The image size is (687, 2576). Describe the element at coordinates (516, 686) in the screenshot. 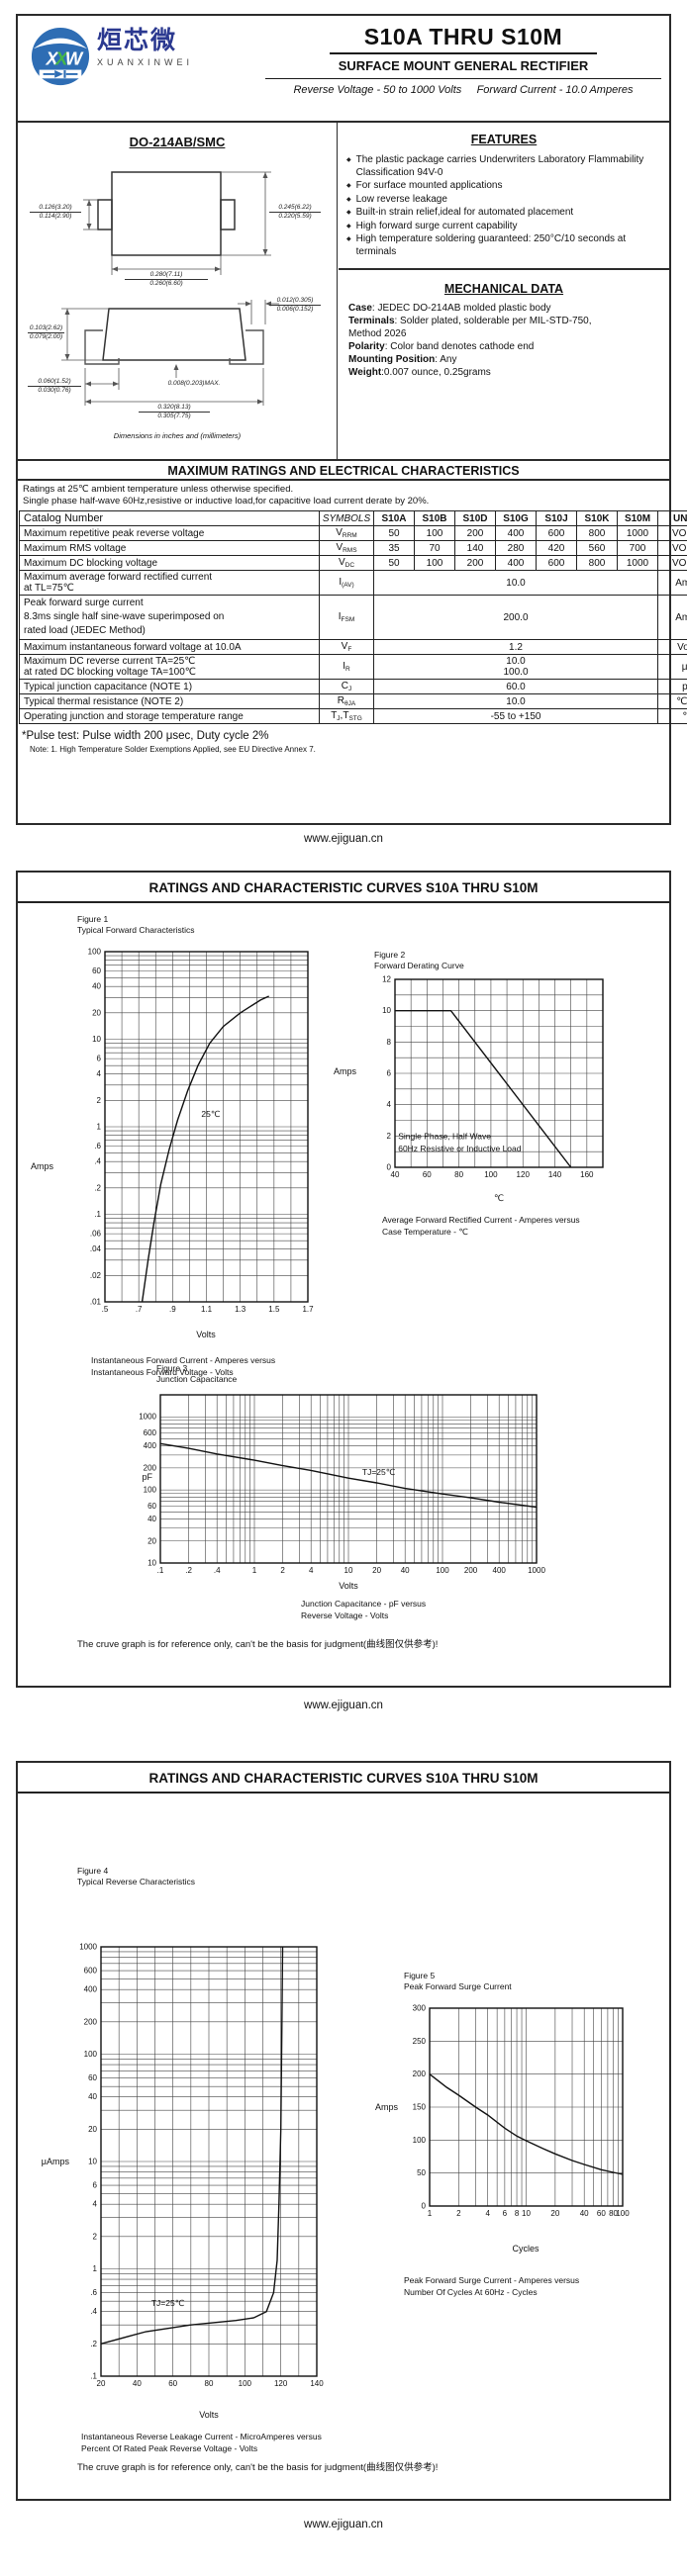

I see `value-cell: 60.0` at that location.